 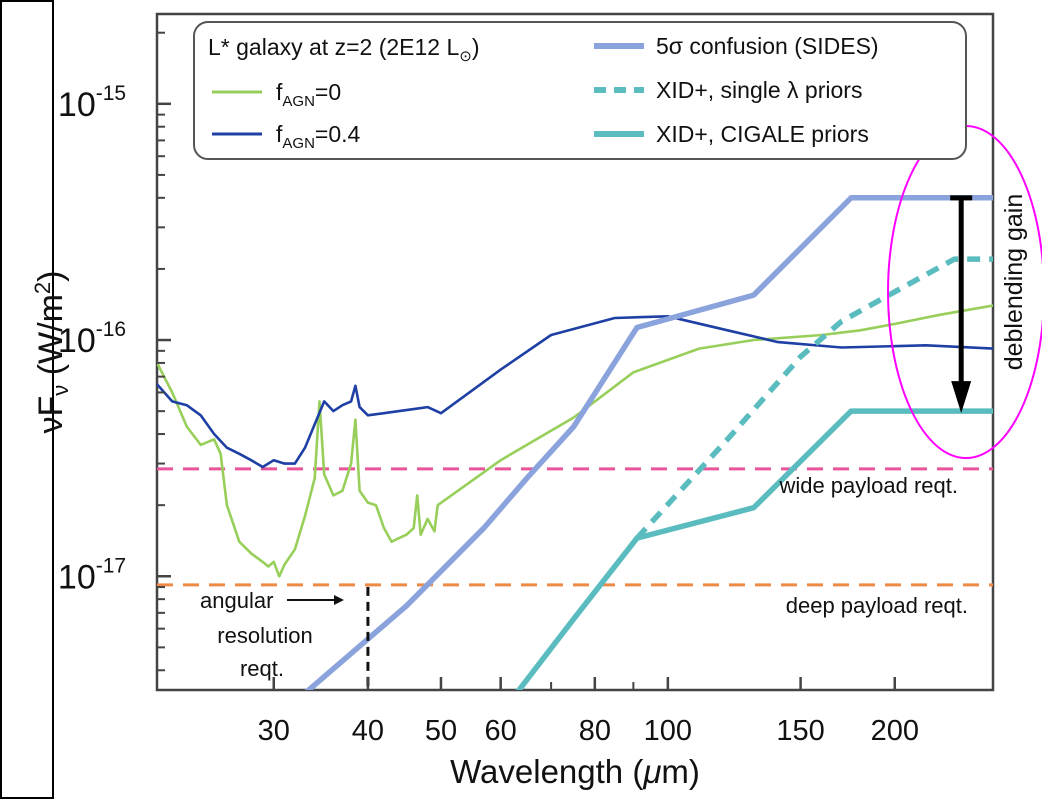 What do you see at coordinates (92, 575) in the screenshot?
I see `y-tick-label: 10-17` at bounding box center [92, 575].